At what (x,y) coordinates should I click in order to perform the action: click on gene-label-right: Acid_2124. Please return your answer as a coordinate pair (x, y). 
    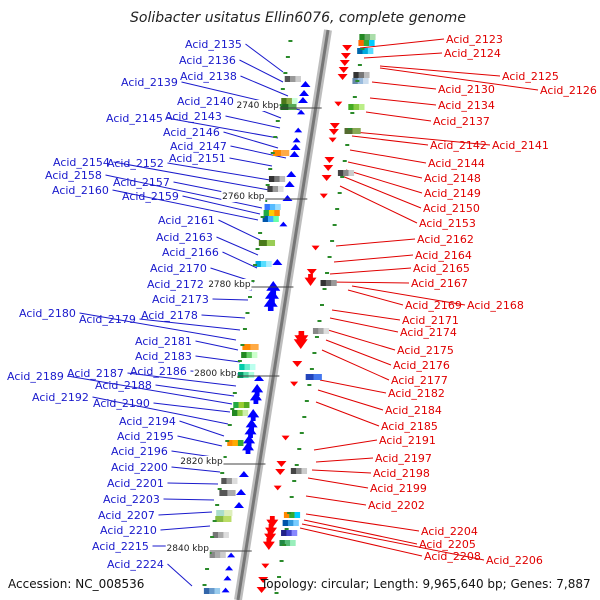
    Looking at the image, I should click on (472, 53).